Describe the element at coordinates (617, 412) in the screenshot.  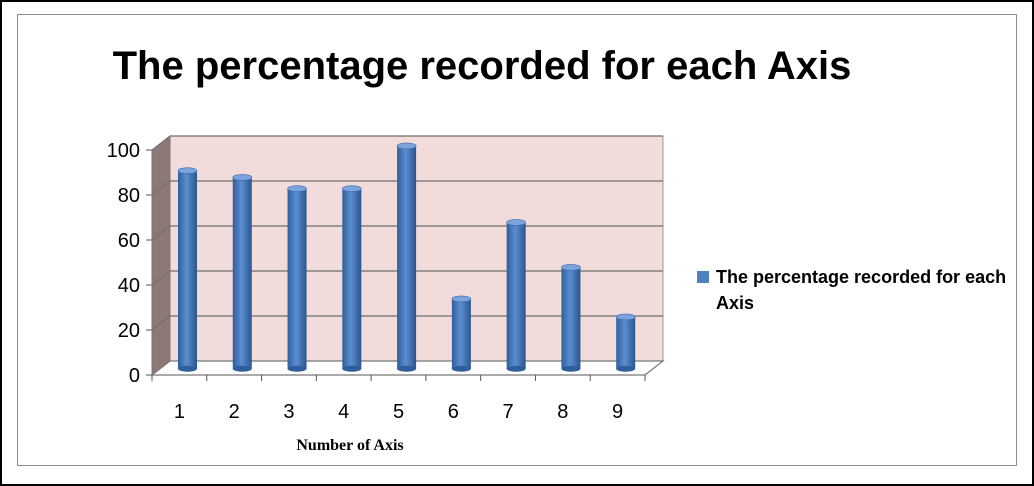
I see `x-tick-label: 9` at that location.